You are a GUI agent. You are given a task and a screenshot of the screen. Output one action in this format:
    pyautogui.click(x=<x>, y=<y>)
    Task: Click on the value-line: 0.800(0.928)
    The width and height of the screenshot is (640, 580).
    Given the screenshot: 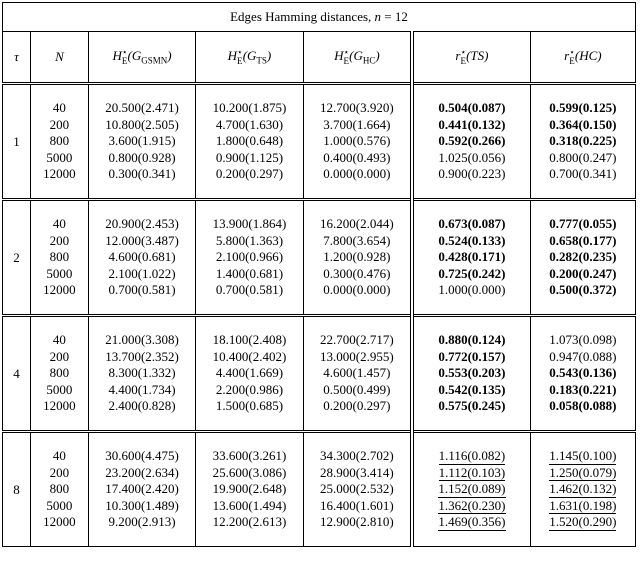 What is the action you would take?
    pyautogui.click(x=142, y=158)
    